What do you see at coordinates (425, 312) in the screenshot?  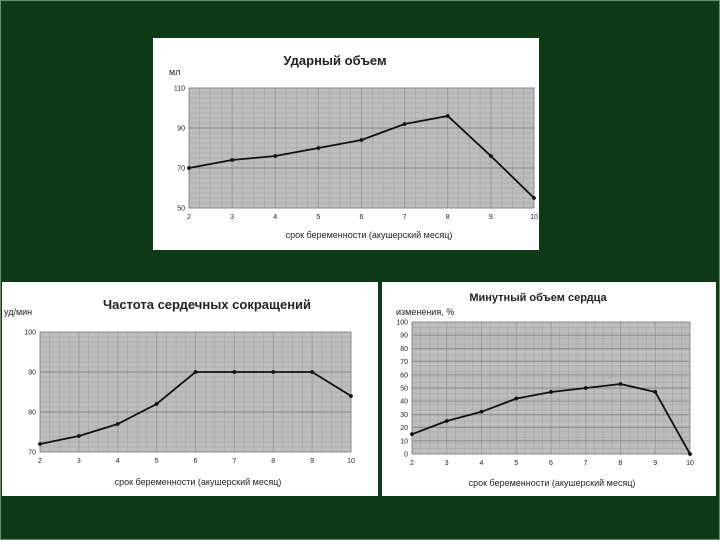 I see `y-axis-label: изменения, %` at bounding box center [425, 312].